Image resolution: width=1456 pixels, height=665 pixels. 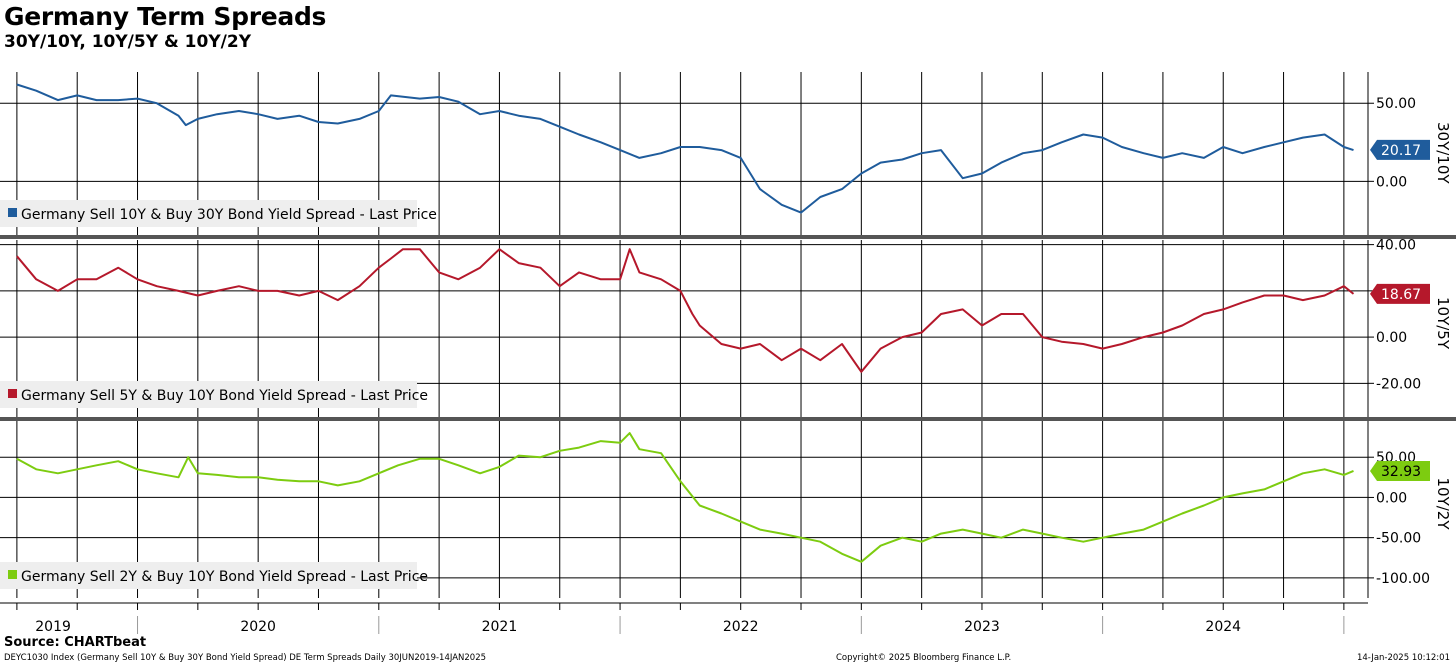 I want to click on y-tick-label: -50.00, so click(x=1398, y=539).